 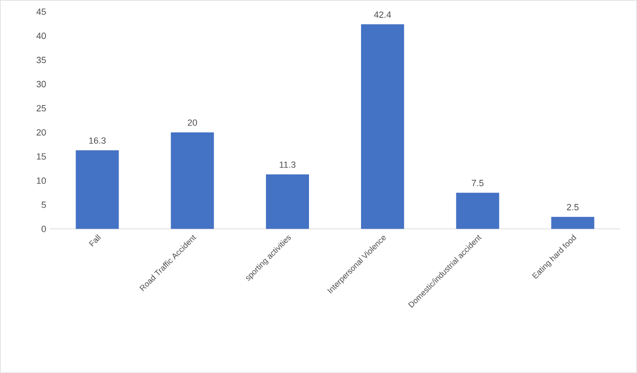 What do you see at coordinates (41, 60) in the screenshot?
I see `y-tick-label: 35` at bounding box center [41, 60].